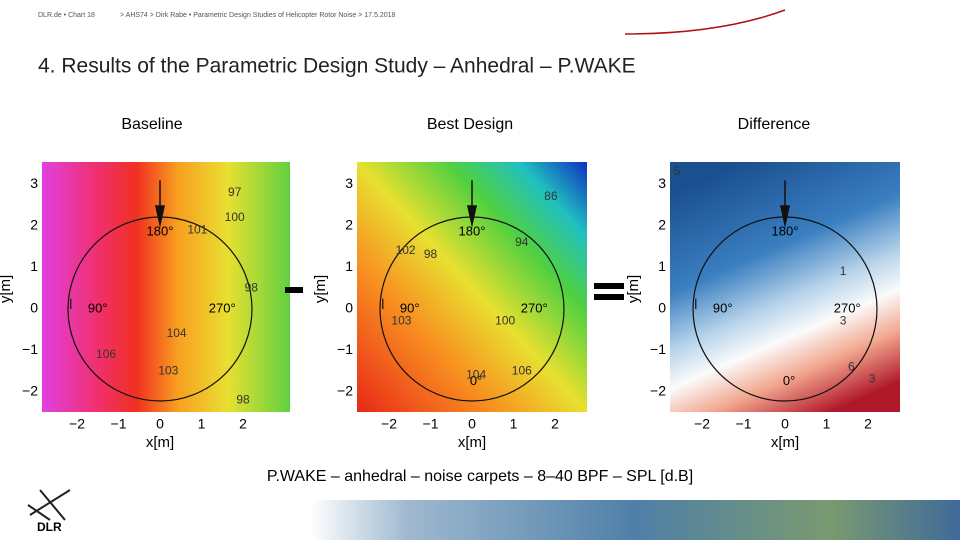 The width and height of the screenshot is (960, 540). I want to click on header-swoosh, so click(705, 22).